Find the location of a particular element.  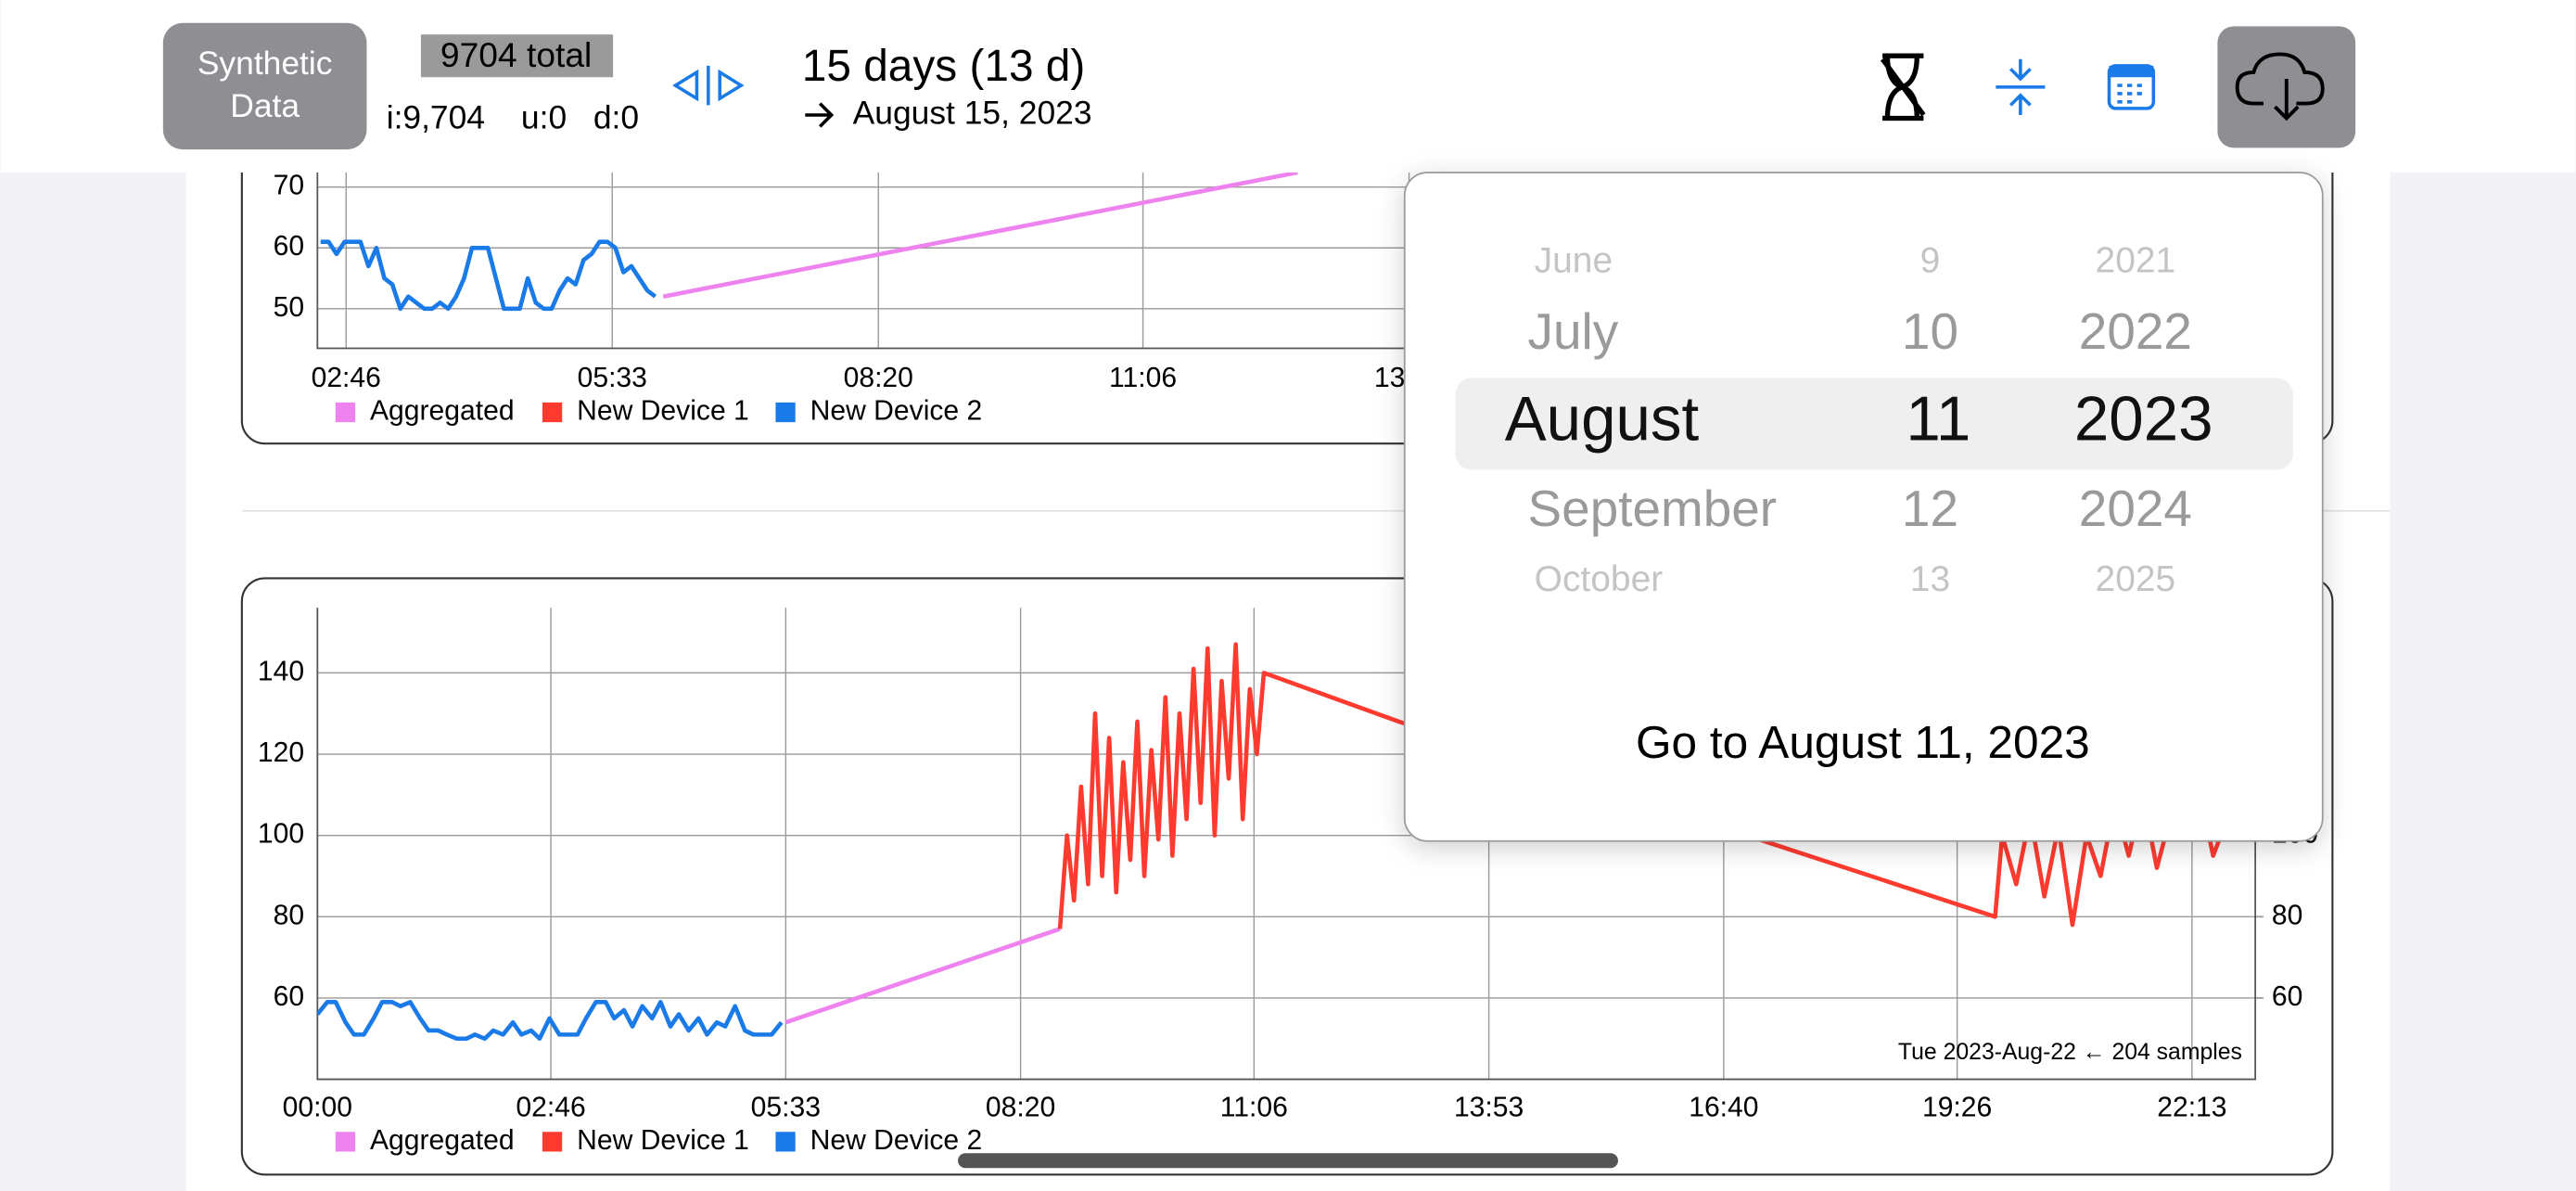

picker-item: June is located at coordinates (1574, 261).